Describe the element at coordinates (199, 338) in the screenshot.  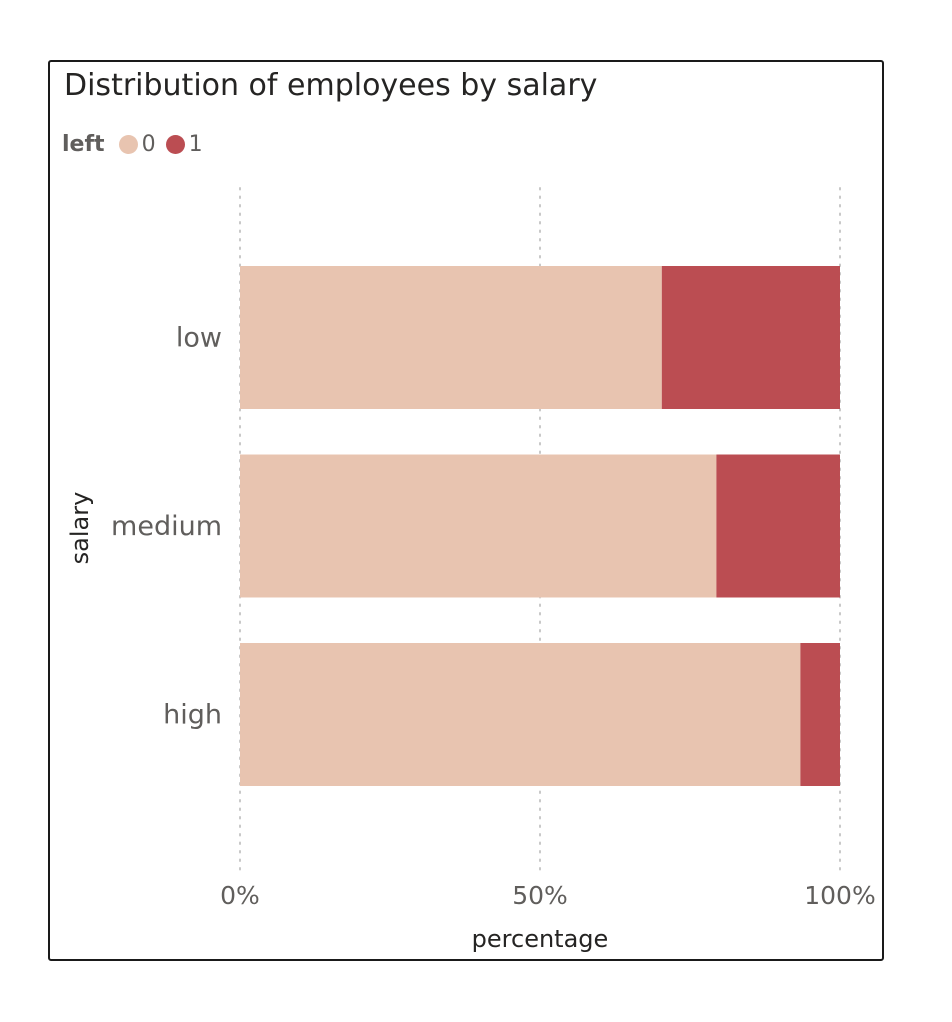
I see `category-label-low: low` at that location.